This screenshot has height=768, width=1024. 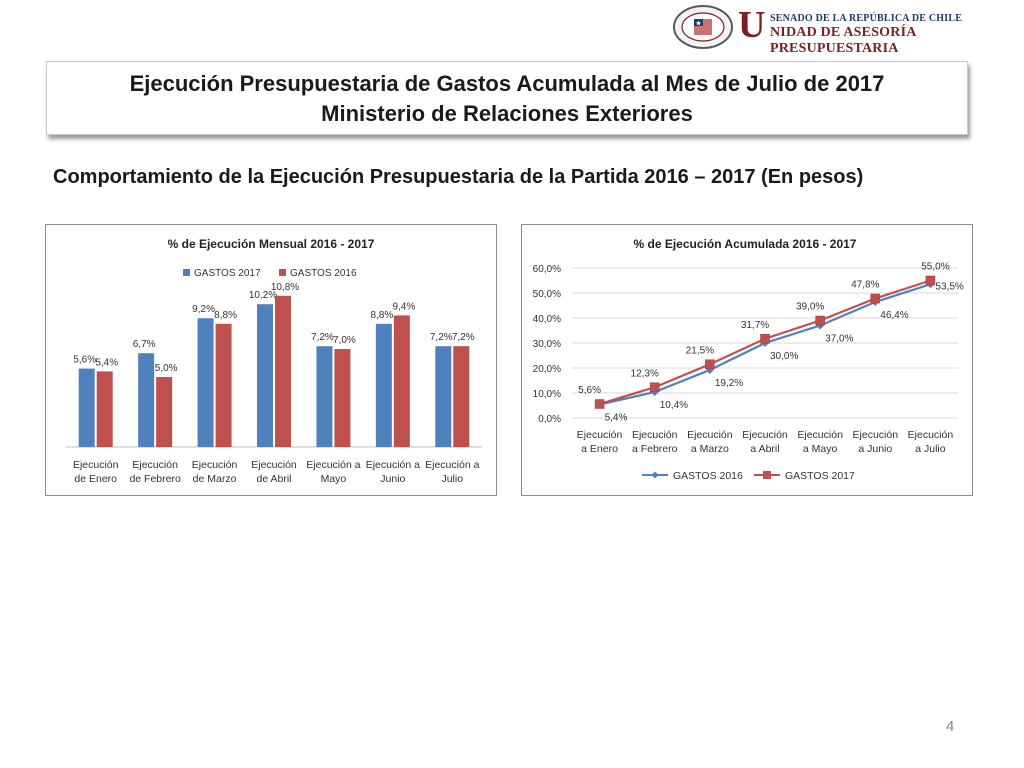 What do you see at coordinates (784, 356) in the screenshot?
I see `point-data-label: 30,0%` at bounding box center [784, 356].